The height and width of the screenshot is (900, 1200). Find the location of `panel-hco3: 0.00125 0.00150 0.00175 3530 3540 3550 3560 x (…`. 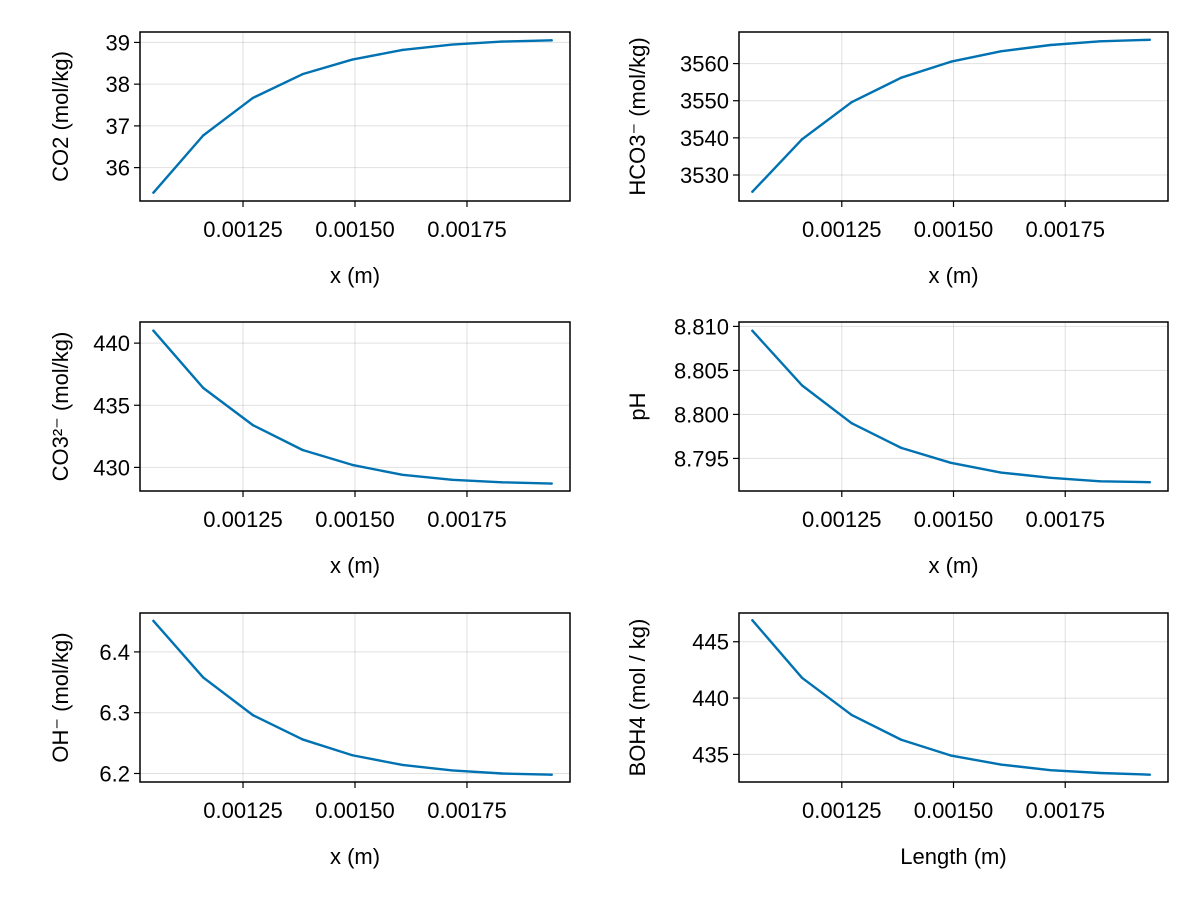

panel-hco3: 0.00125 0.00150 0.00175 3530 3540 3550 3560 x (… is located at coordinates (897, 159).